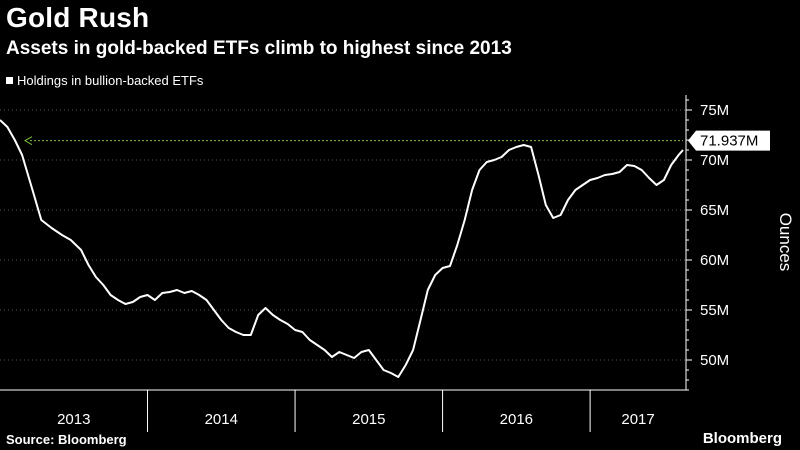 Image resolution: width=800 pixels, height=450 pixels. Describe the element at coordinates (9, 80) in the screenshot. I see `legend-swatch` at that location.